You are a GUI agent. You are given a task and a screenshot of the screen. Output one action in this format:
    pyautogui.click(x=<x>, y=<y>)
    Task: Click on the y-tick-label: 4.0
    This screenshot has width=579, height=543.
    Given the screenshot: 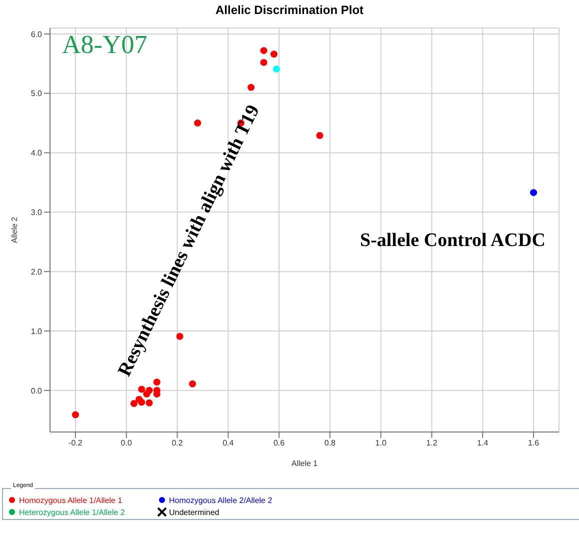 What is the action you would take?
    pyautogui.click(x=36, y=153)
    